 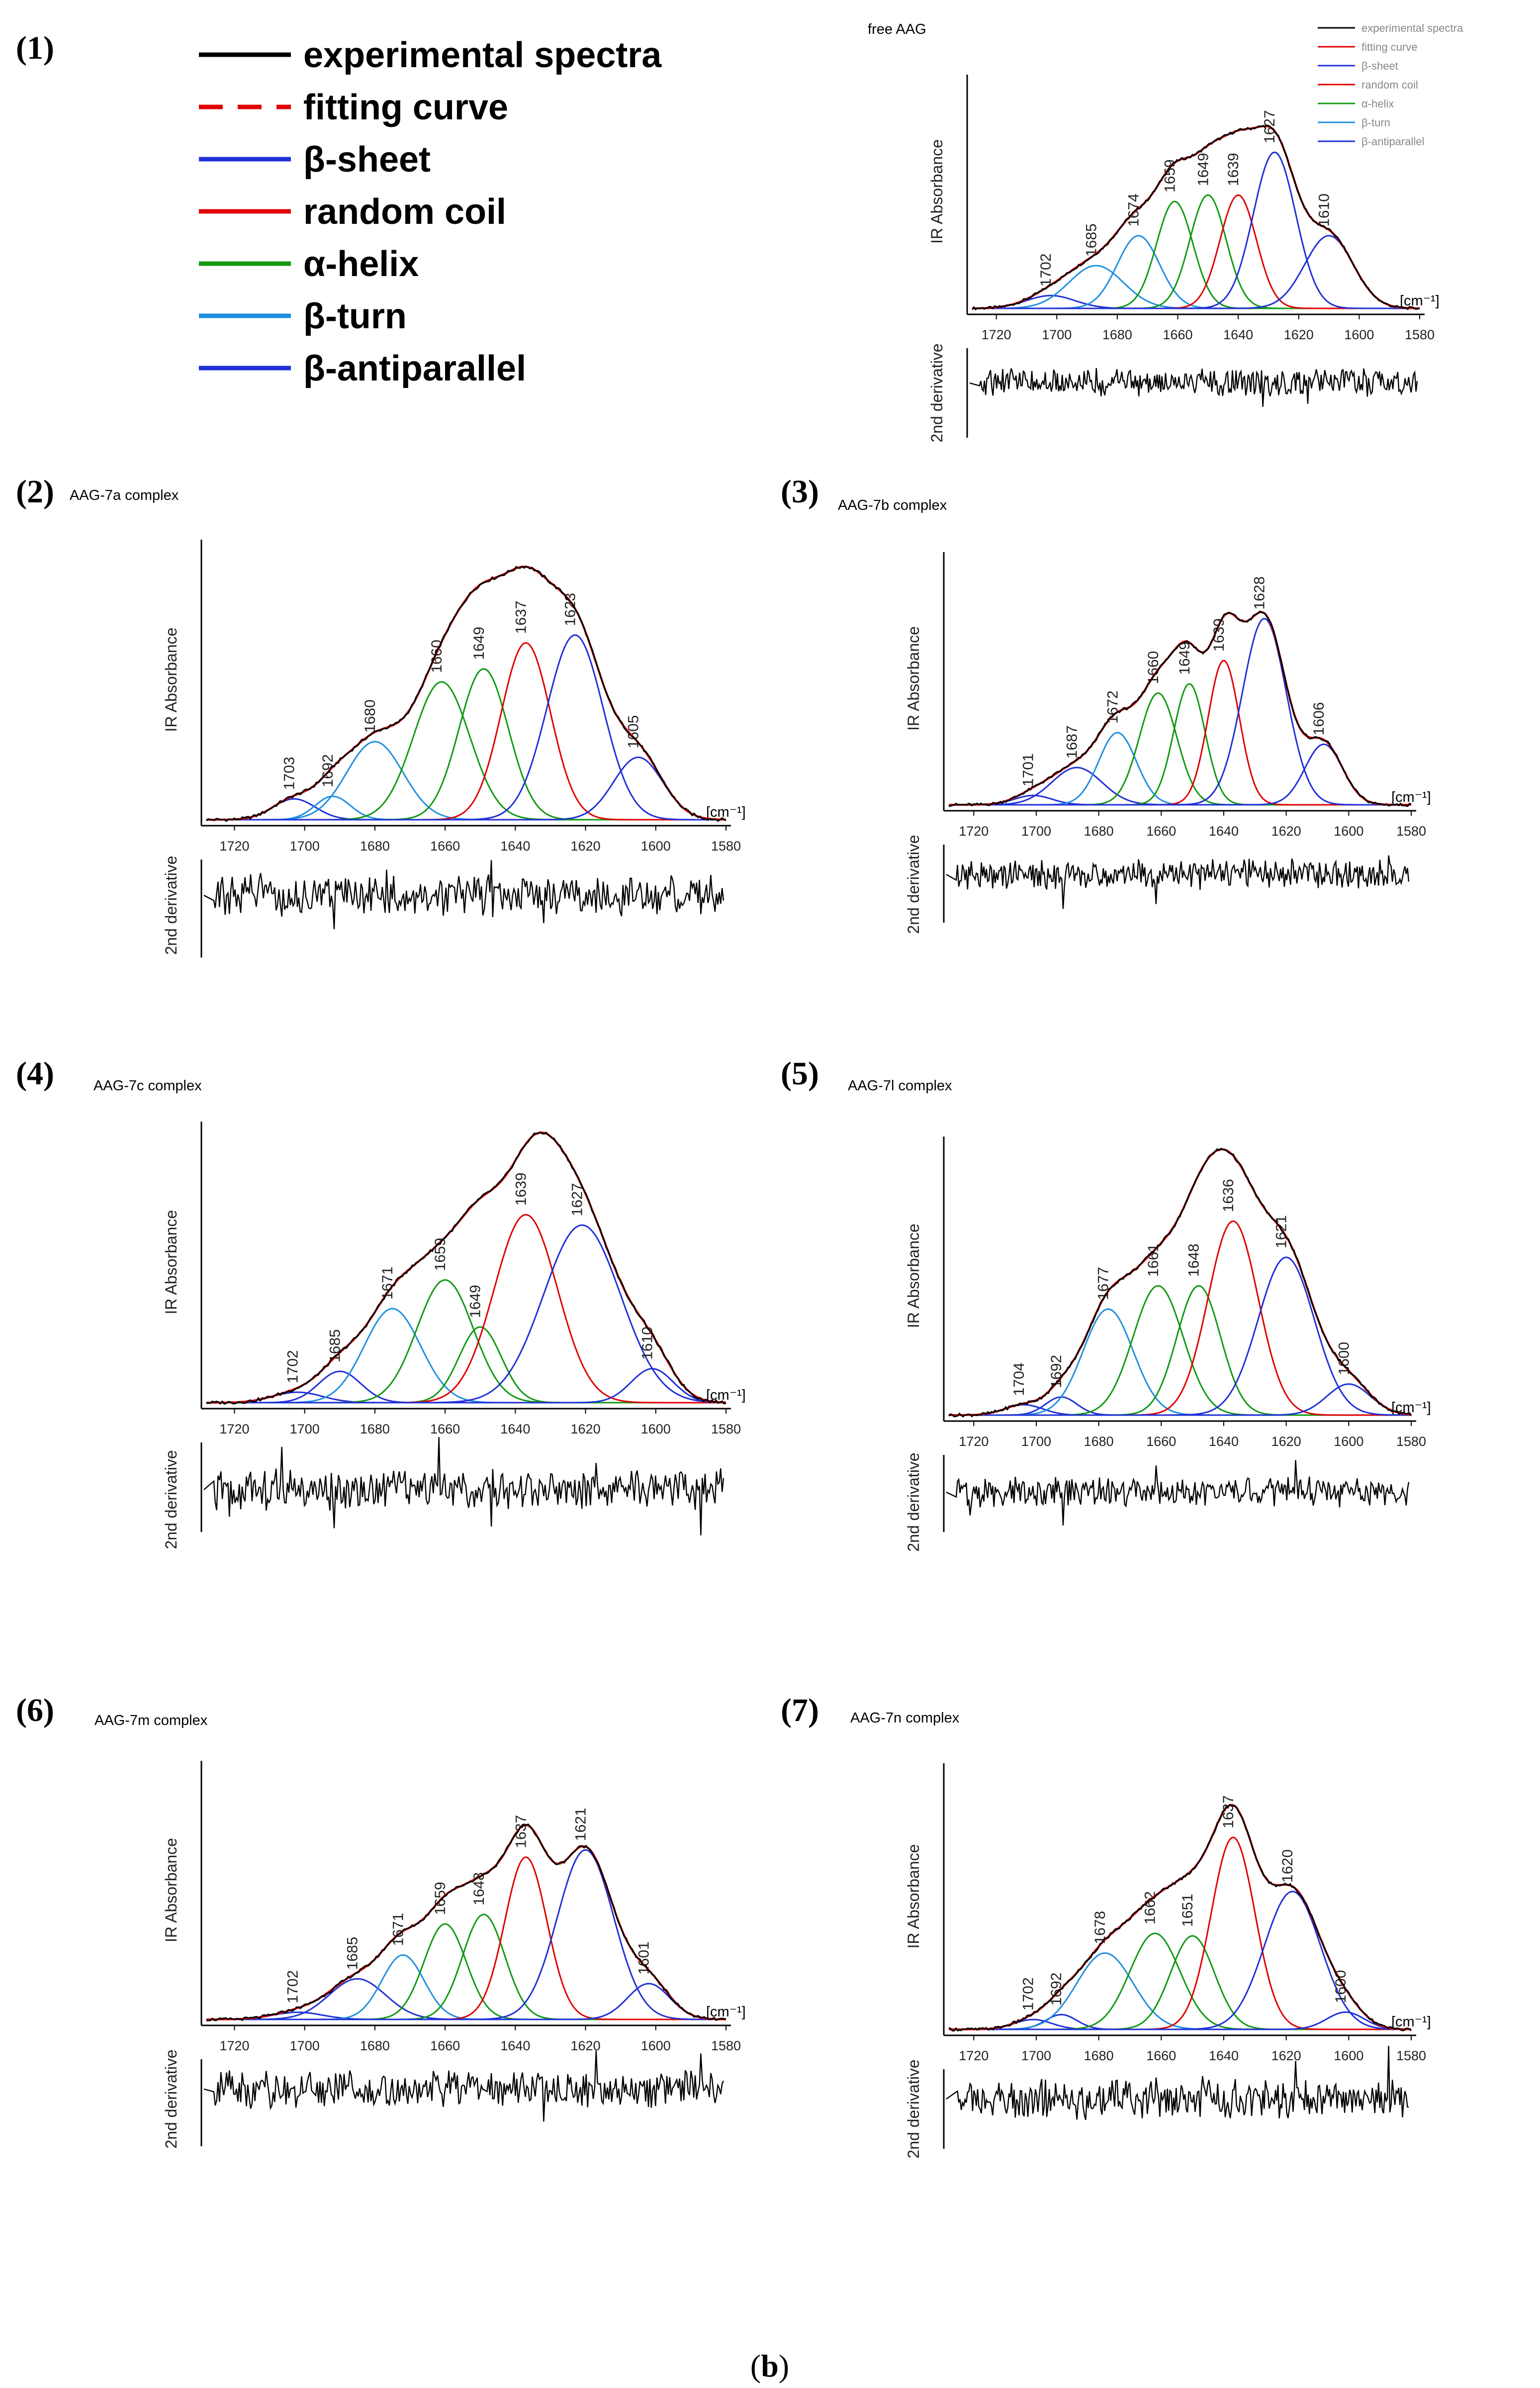 I want to click on legend-label-0: experimental spectra, so click(x=482, y=55).